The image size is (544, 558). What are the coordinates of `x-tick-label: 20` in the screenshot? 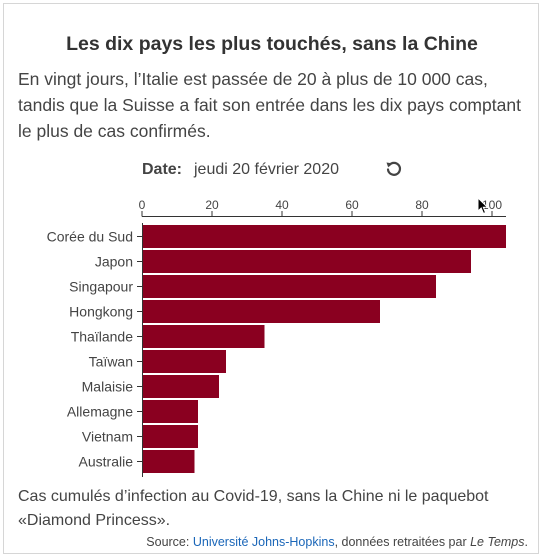 It's located at (212, 205).